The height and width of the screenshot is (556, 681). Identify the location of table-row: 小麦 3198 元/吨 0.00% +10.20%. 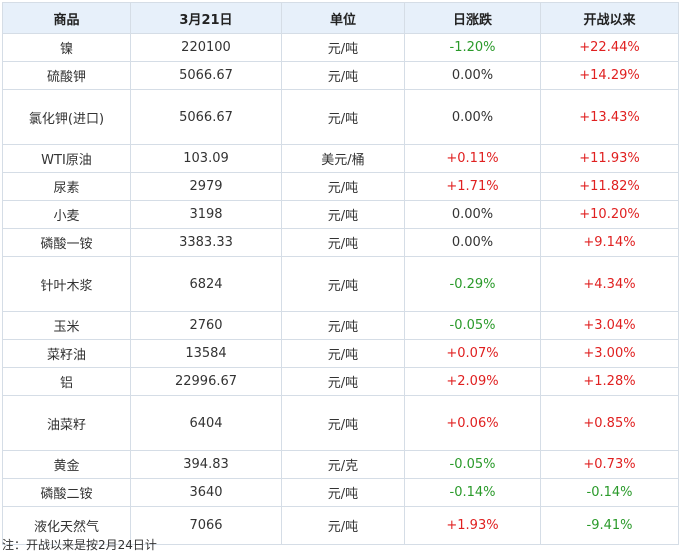
(340, 214).